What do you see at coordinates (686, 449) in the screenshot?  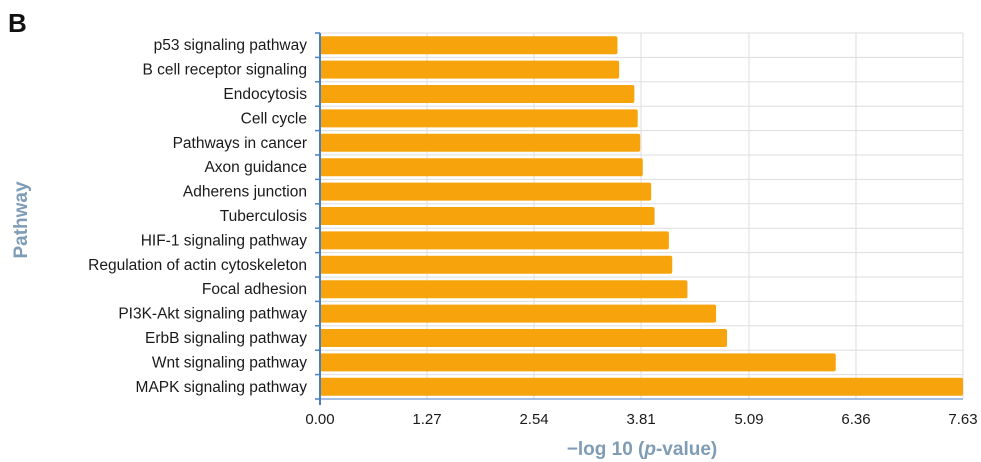 I see `x-axis-title-suffix: -value)` at bounding box center [686, 449].